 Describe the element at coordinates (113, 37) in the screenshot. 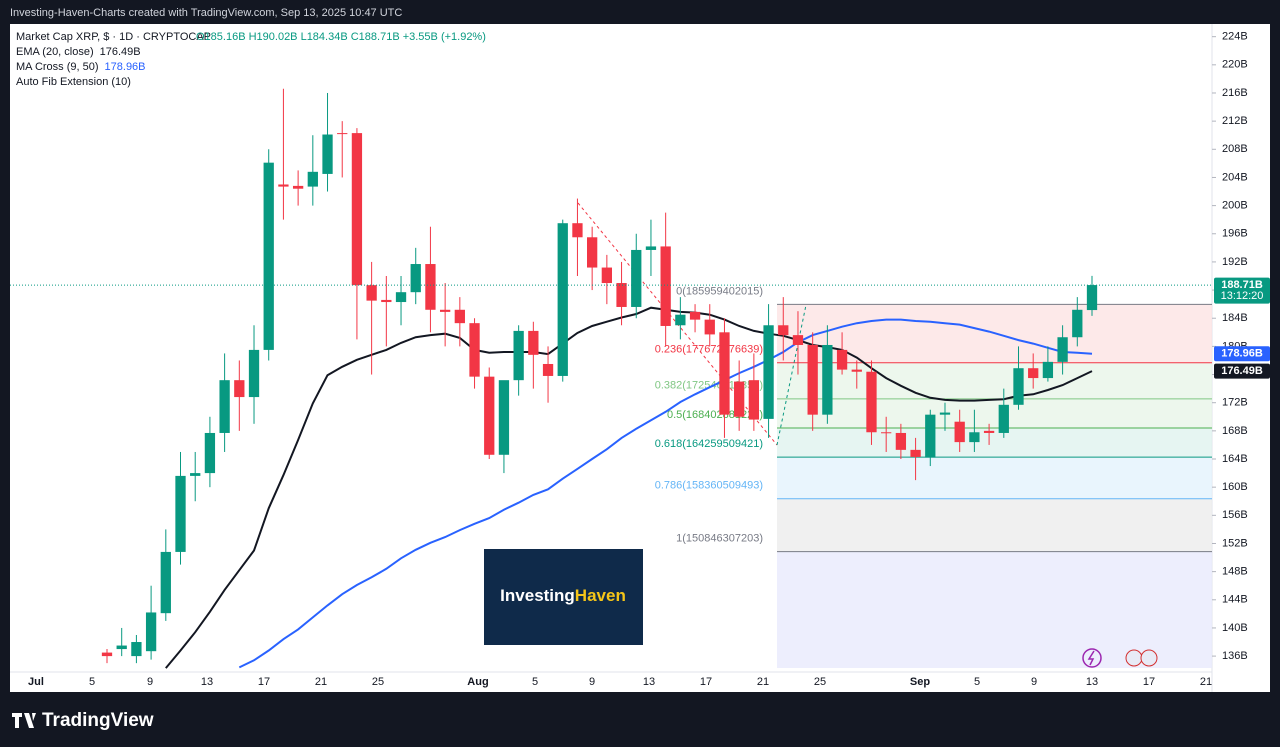

I see `legend-title: Market Cap XRP, $ · 1D · CRYPTOCAP` at that location.